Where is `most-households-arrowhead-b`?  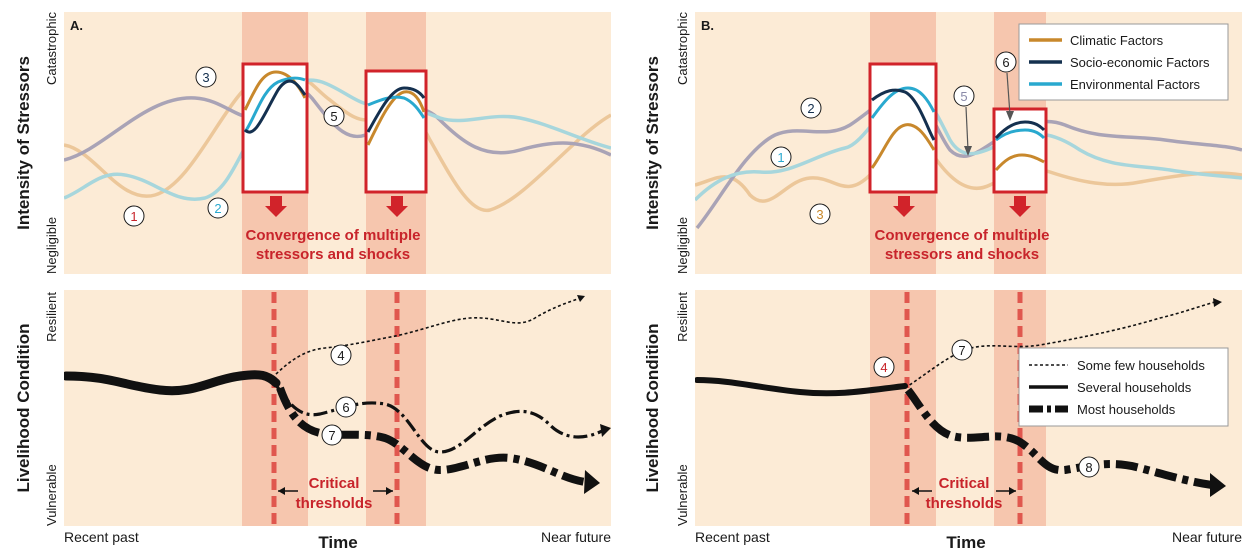
most-households-arrowhead-b is located at coordinates (1218, 485).